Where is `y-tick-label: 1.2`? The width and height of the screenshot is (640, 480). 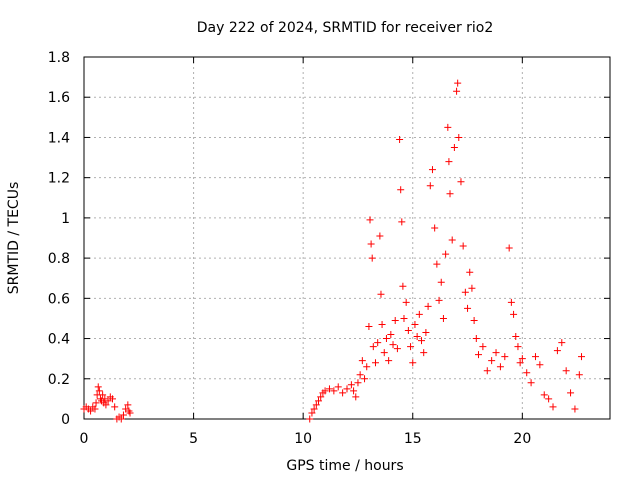
y-tick-label: 1.2 is located at coordinates (59, 179).